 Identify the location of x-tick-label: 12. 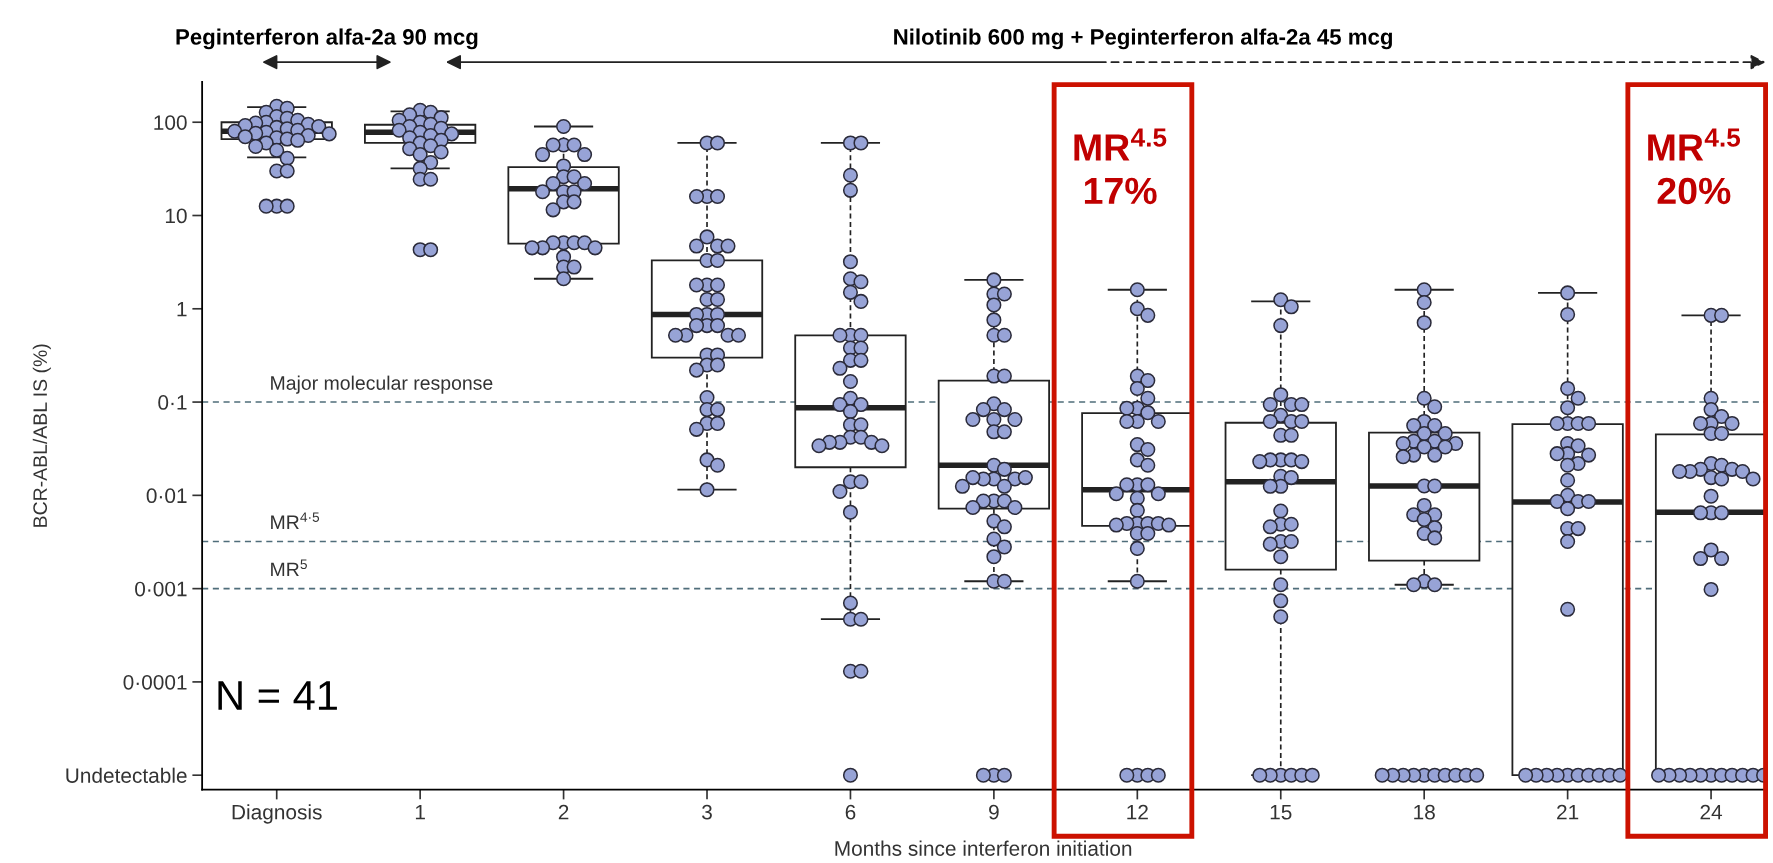
(1137, 812).